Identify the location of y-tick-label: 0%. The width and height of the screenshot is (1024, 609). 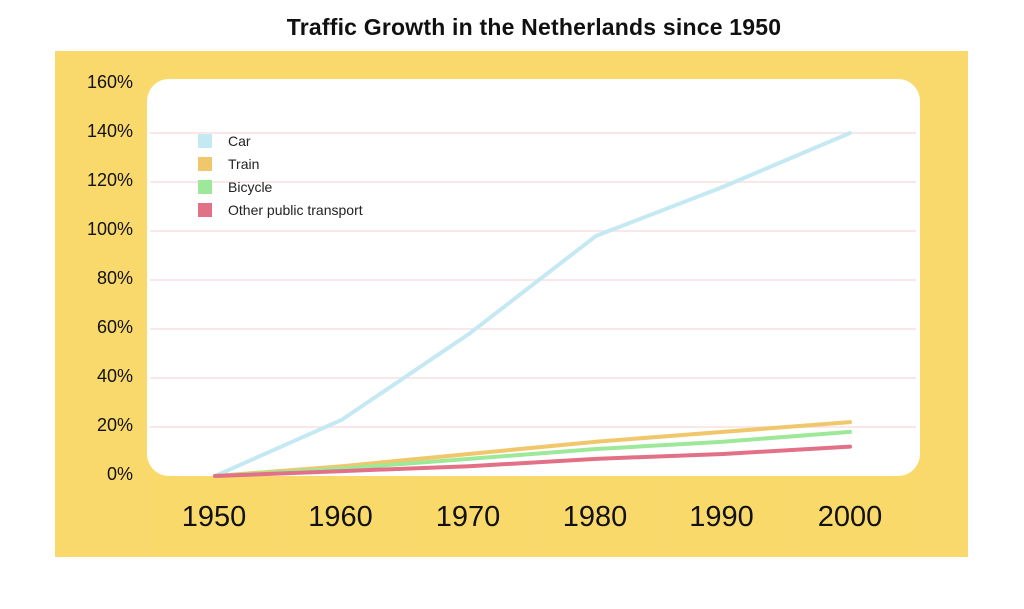
(119, 474).